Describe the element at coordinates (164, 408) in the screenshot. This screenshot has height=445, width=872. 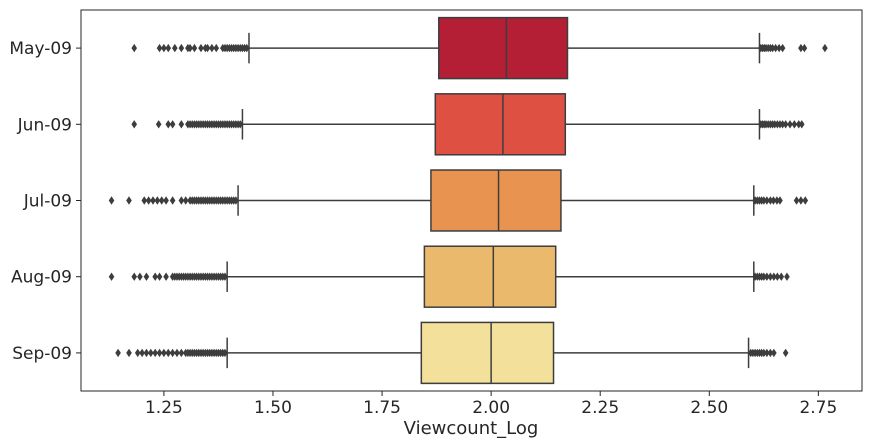
I see `x-tick-label: 1.25` at that location.